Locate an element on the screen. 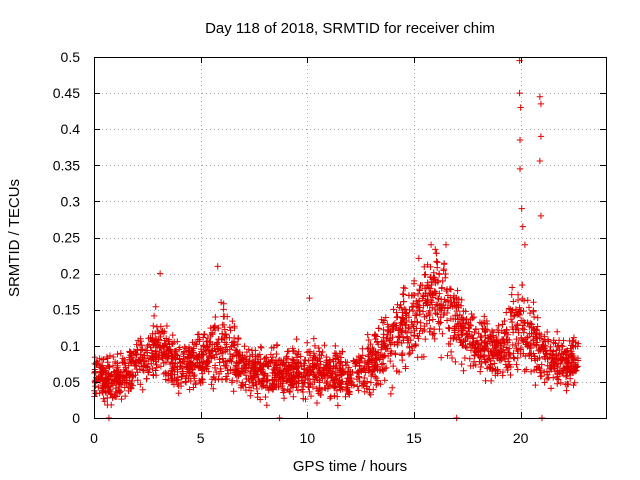  y-tick-labels: 0 0.05 0.1 0.15 0.2 0.25 0.3 0.35 0.4 0.45 0.5 is located at coordinates (66, 237).